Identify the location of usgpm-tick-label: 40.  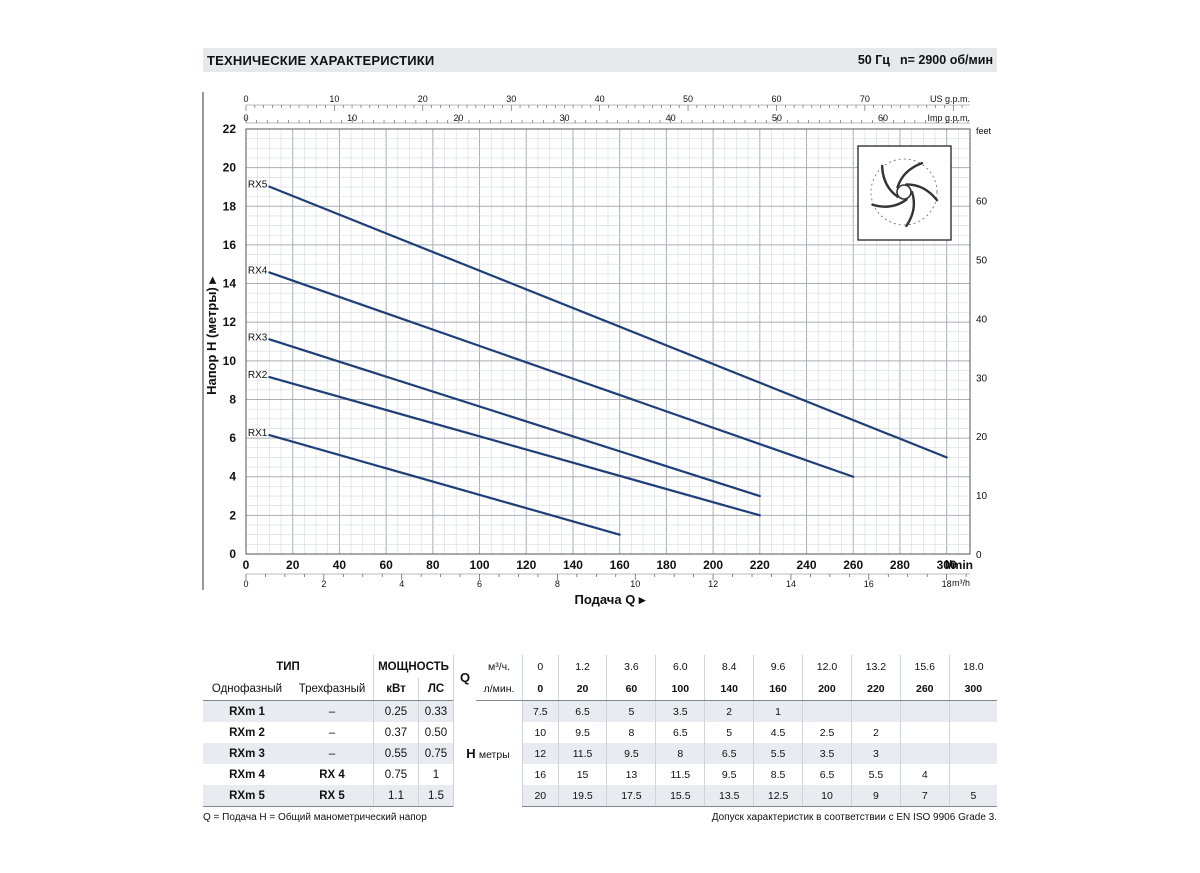
(600, 99).